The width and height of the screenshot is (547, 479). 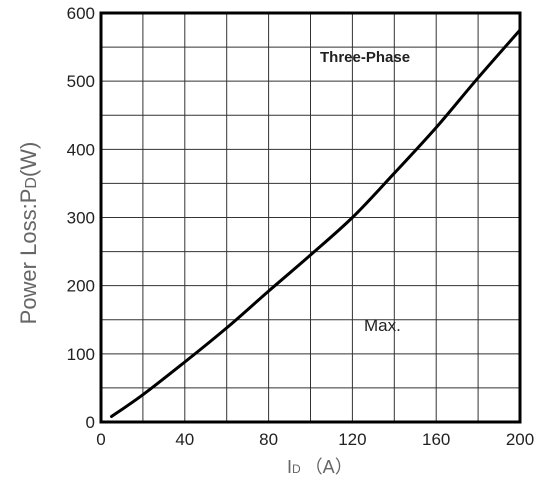 What do you see at coordinates (436, 439) in the screenshot?
I see `x-tick-label: 160` at bounding box center [436, 439].